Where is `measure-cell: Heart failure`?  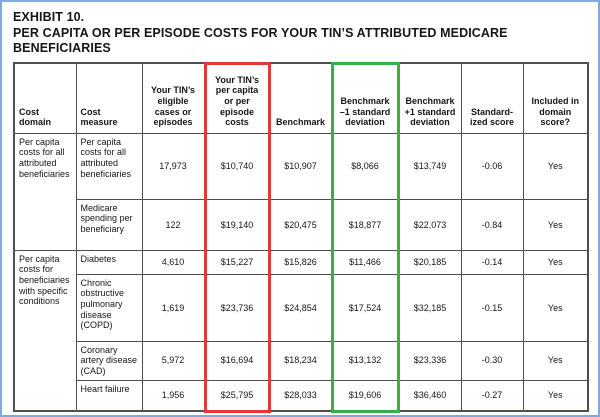 measure-cell: Heart failure is located at coordinates (109, 395).